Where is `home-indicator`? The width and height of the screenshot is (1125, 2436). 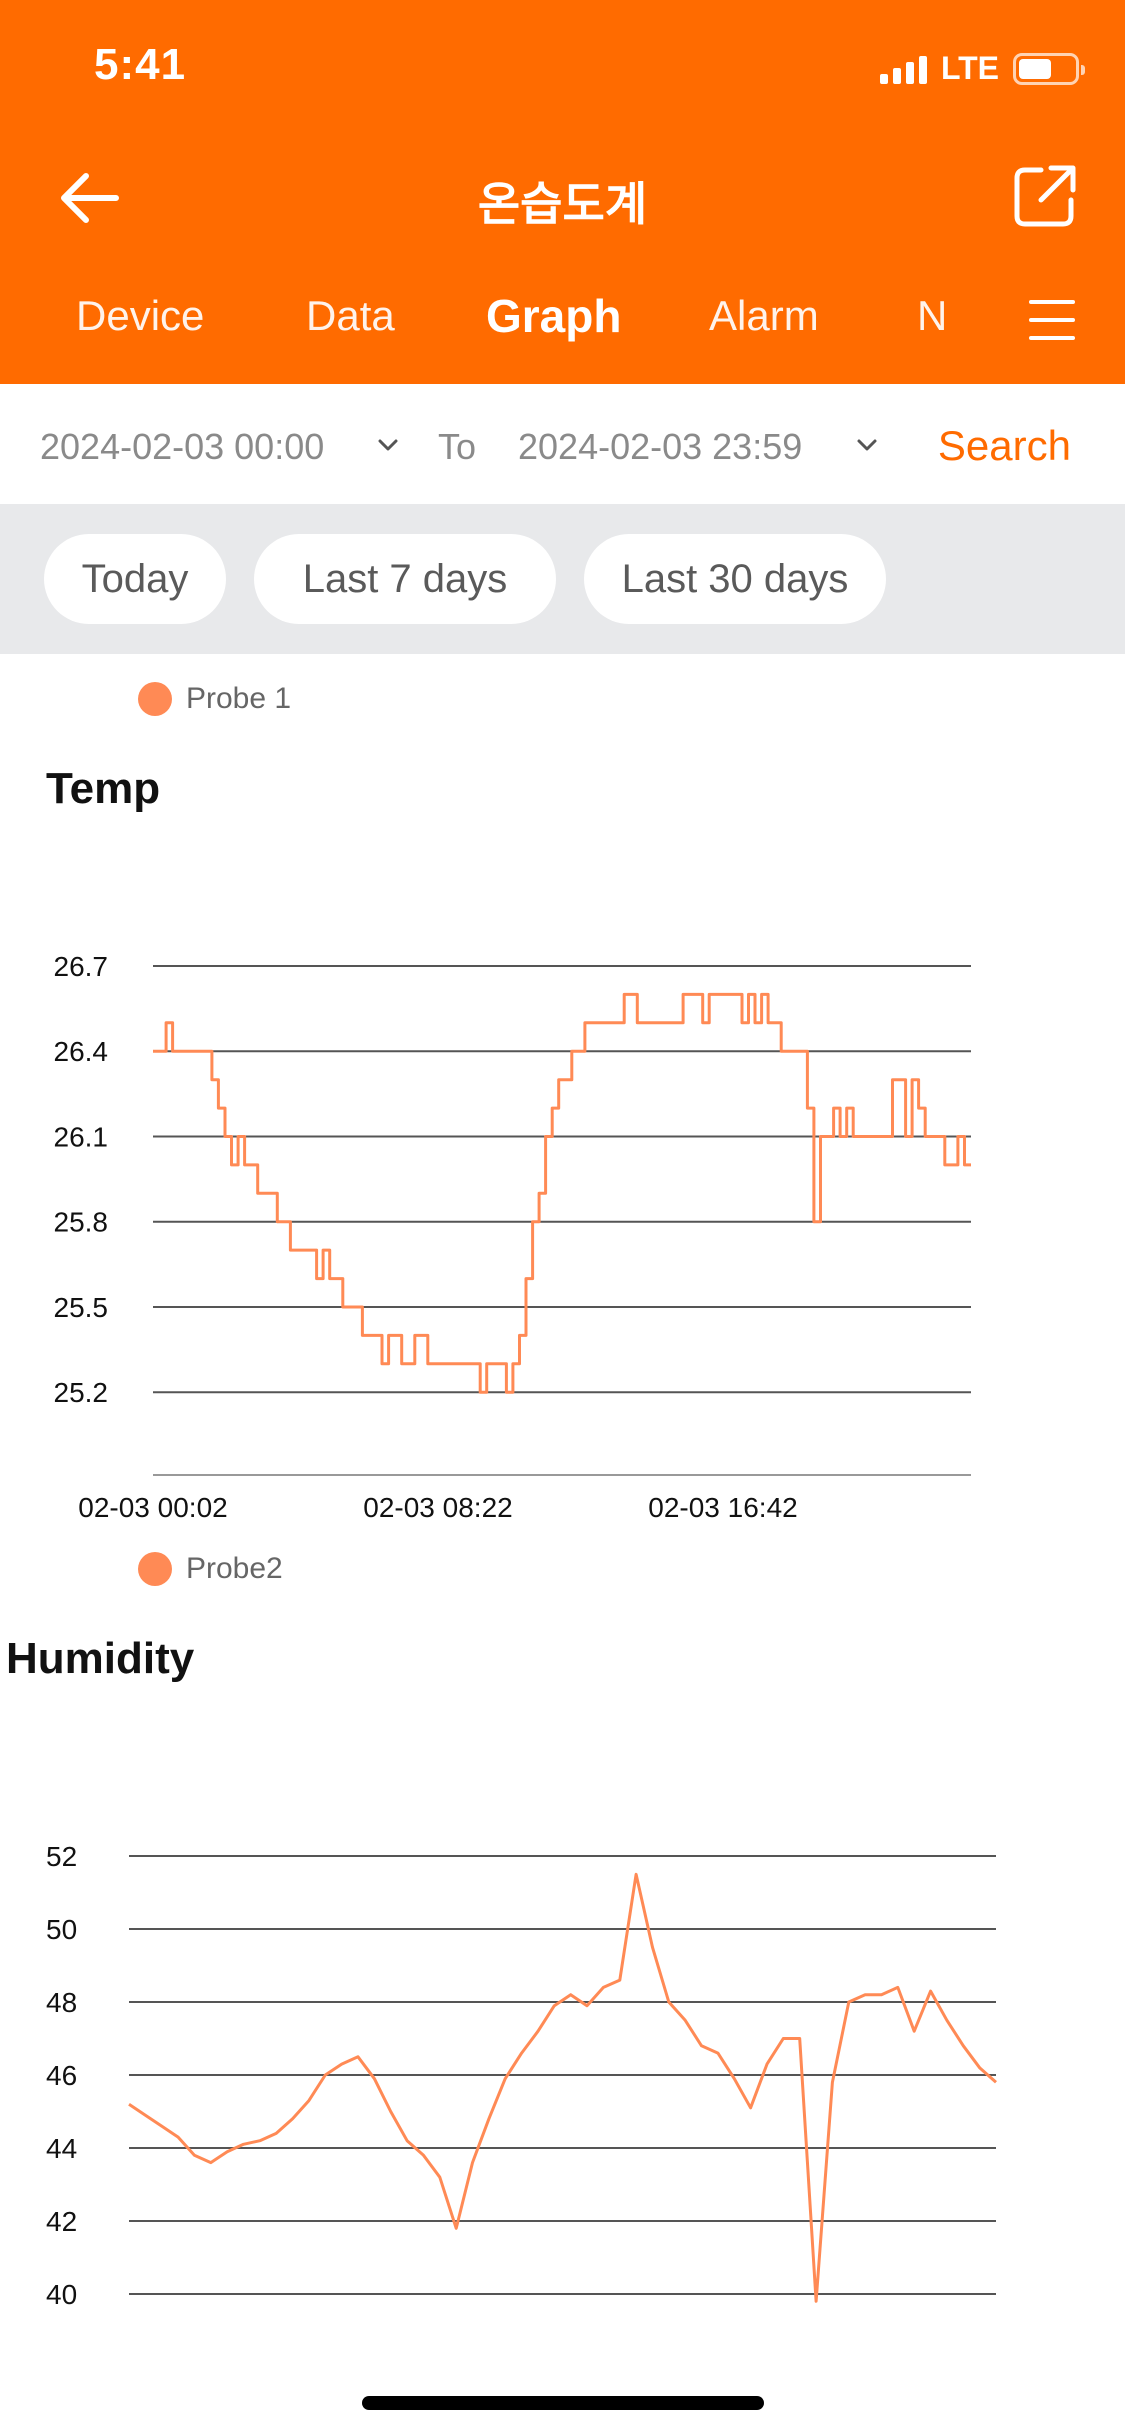 home-indicator is located at coordinates (563, 2403).